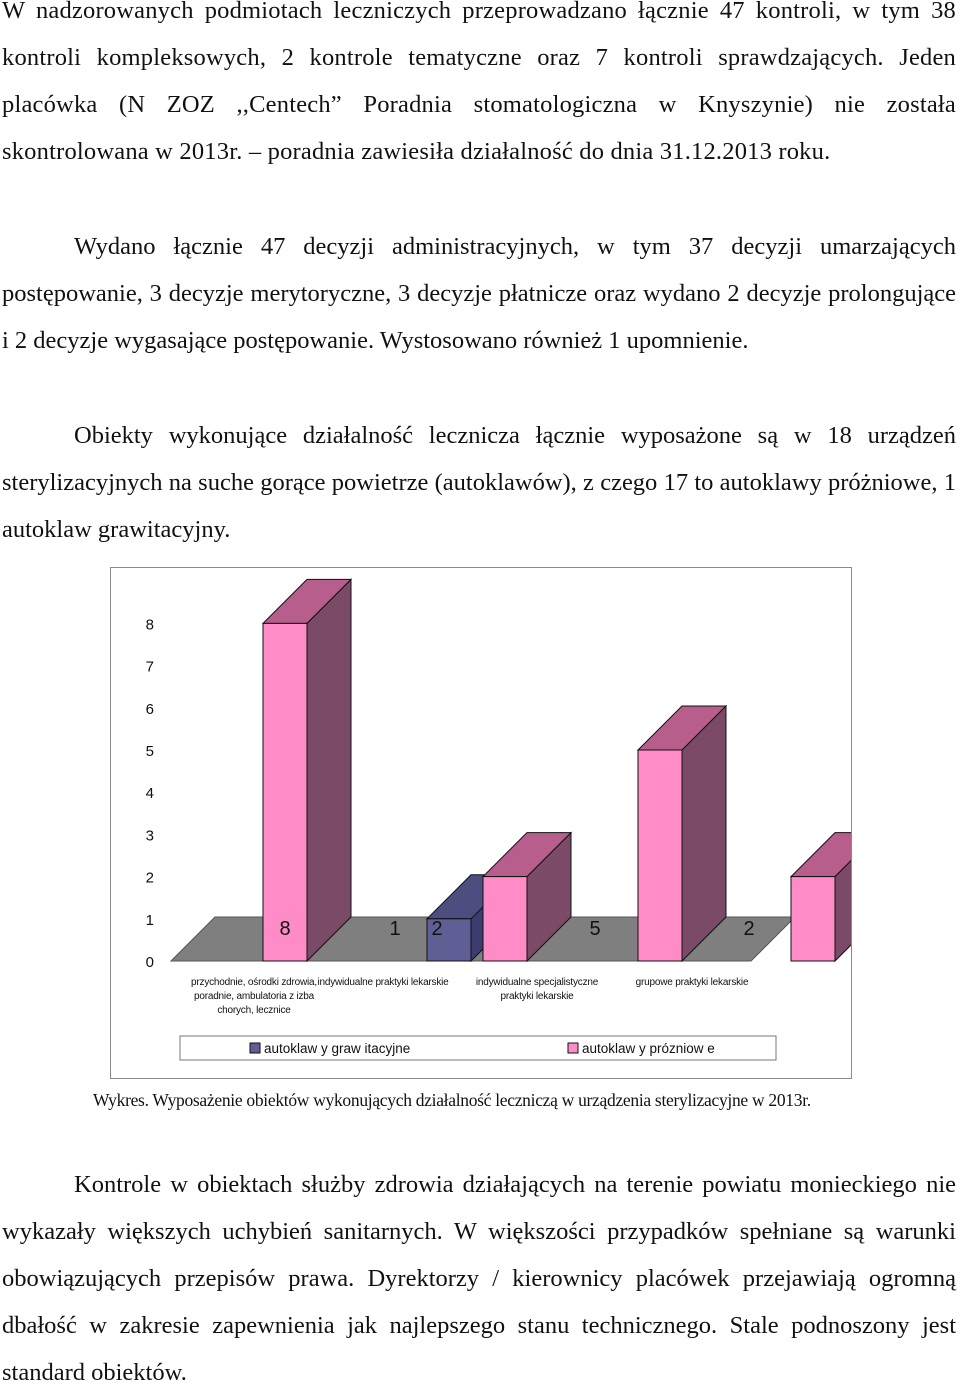  Describe the element at coordinates (537, 996) in the screenshot. I see `category-label: praktyki lekarskie` at that location.